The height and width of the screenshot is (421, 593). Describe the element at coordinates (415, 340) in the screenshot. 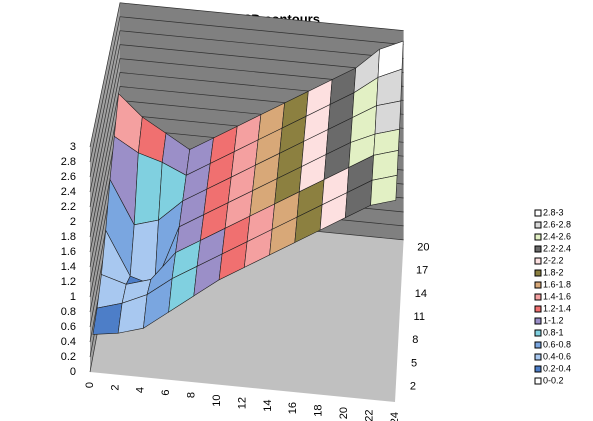

I see `y-tick-label: 8` at that location.